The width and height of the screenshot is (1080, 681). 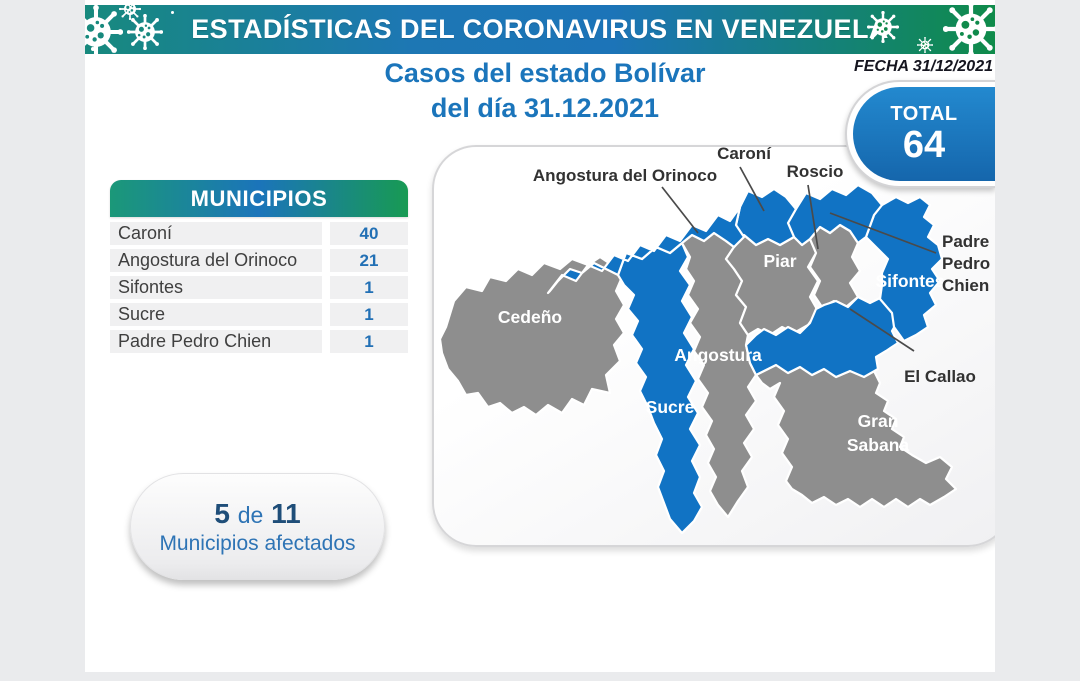 I want to click on map-callout-el-callao: El Callao, so click(x=940, y=376).